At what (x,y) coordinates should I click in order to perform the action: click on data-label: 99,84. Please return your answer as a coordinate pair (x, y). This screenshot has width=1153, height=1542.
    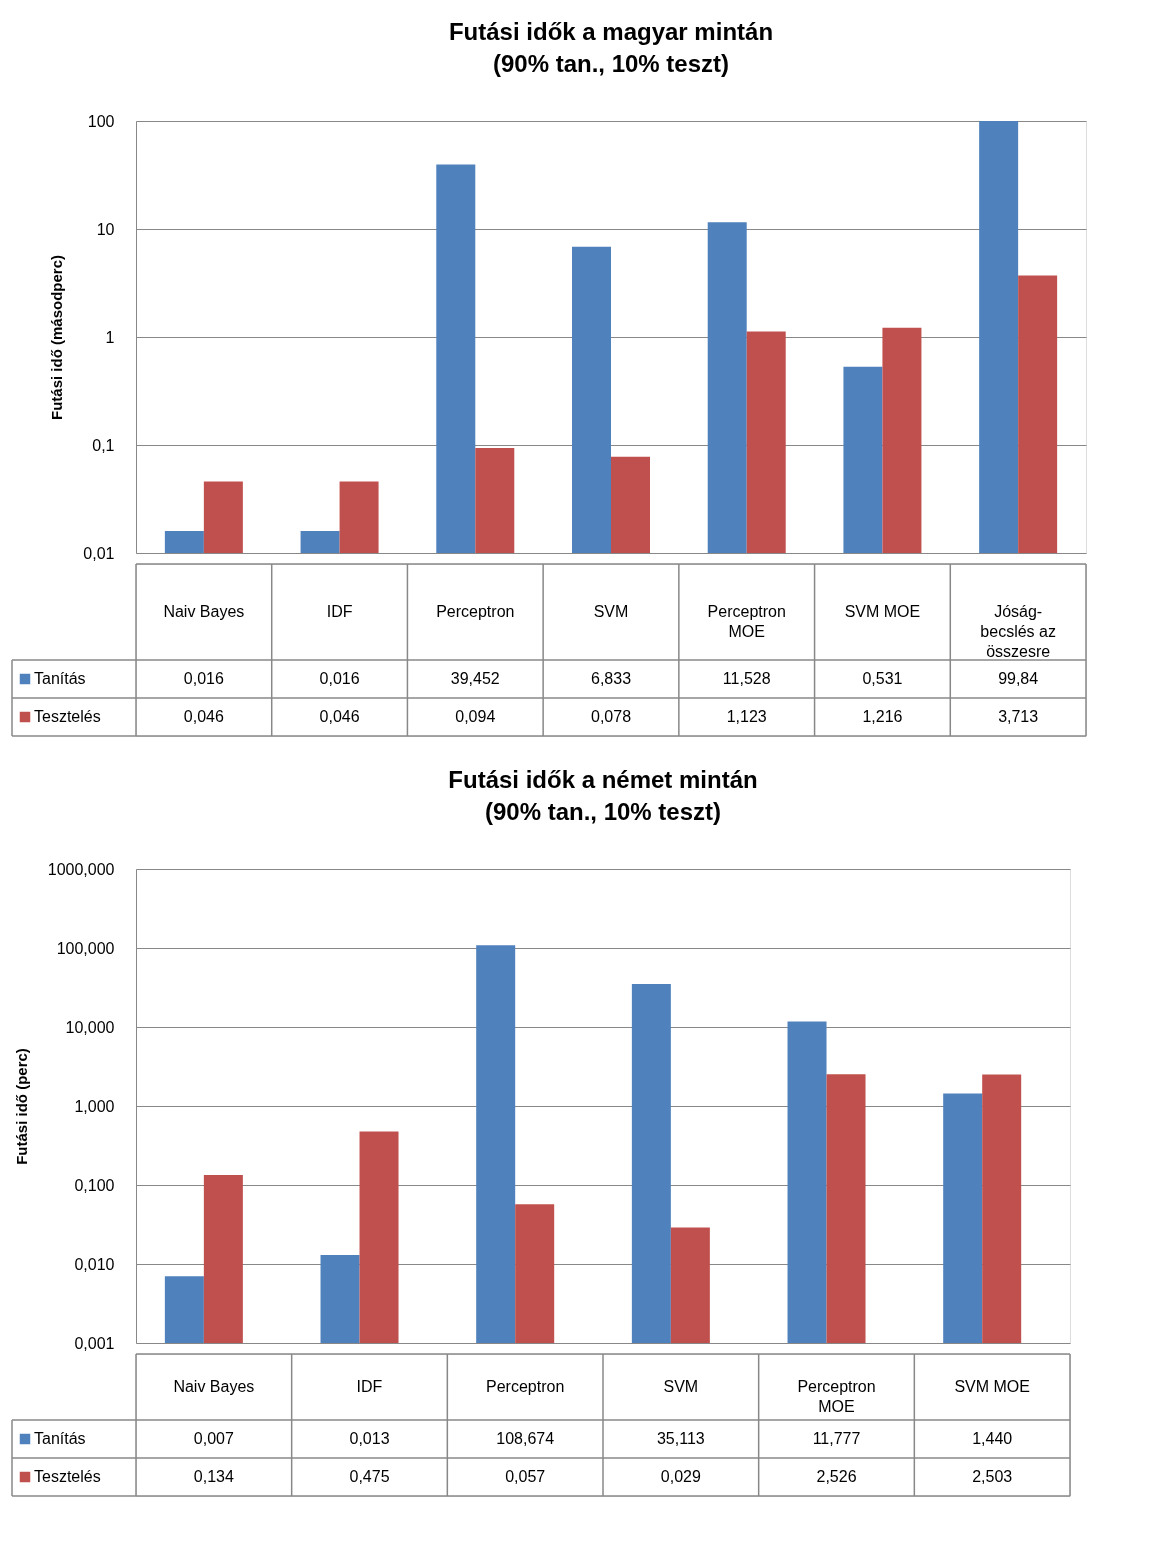
    Looking at the image, I should click on (1018, 678).